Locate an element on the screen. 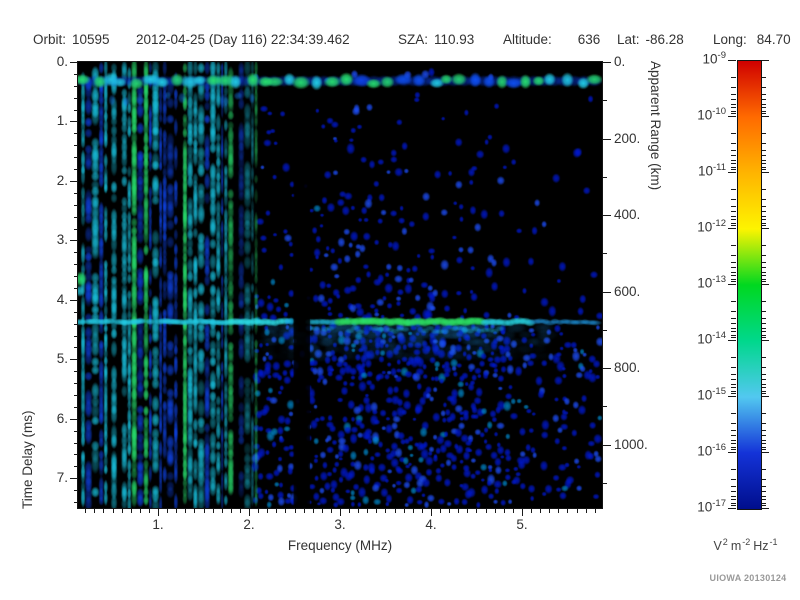 The image size is (800, 600). colorbar-tick-label: 10-10 is located at coordinates (711, 114).